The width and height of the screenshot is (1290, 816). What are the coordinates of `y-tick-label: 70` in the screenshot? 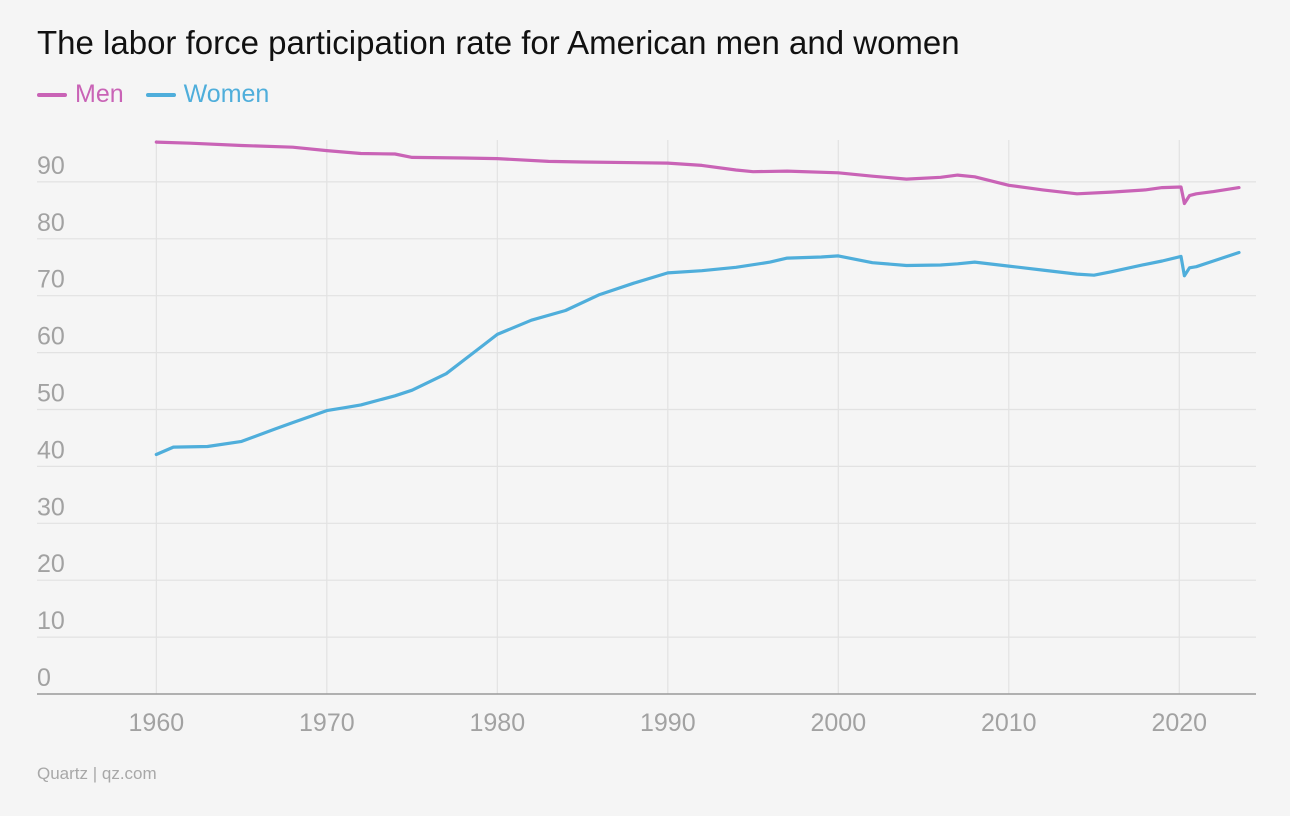 It's located at (51, 280).